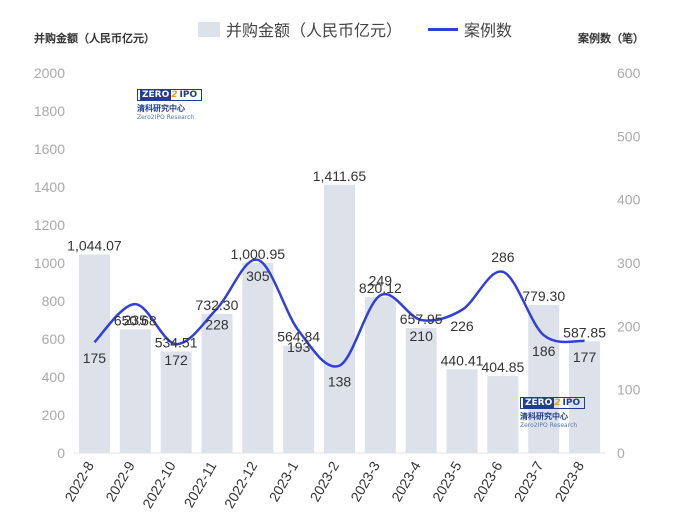 The height and width of the screenshot is (527, 700). I want to click on legend-bar-swatch, so click(209, 29).